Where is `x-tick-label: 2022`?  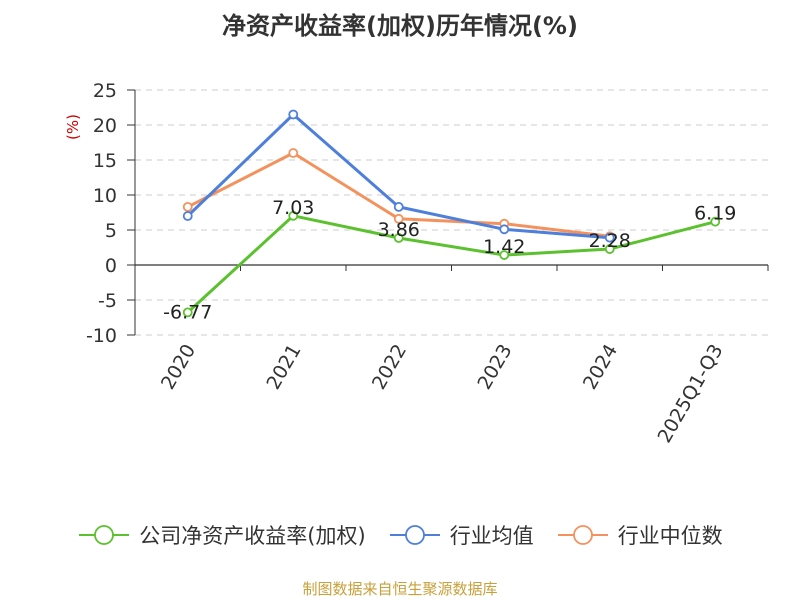
x-tick-label: 2022 is located at coordinates (389, 367).